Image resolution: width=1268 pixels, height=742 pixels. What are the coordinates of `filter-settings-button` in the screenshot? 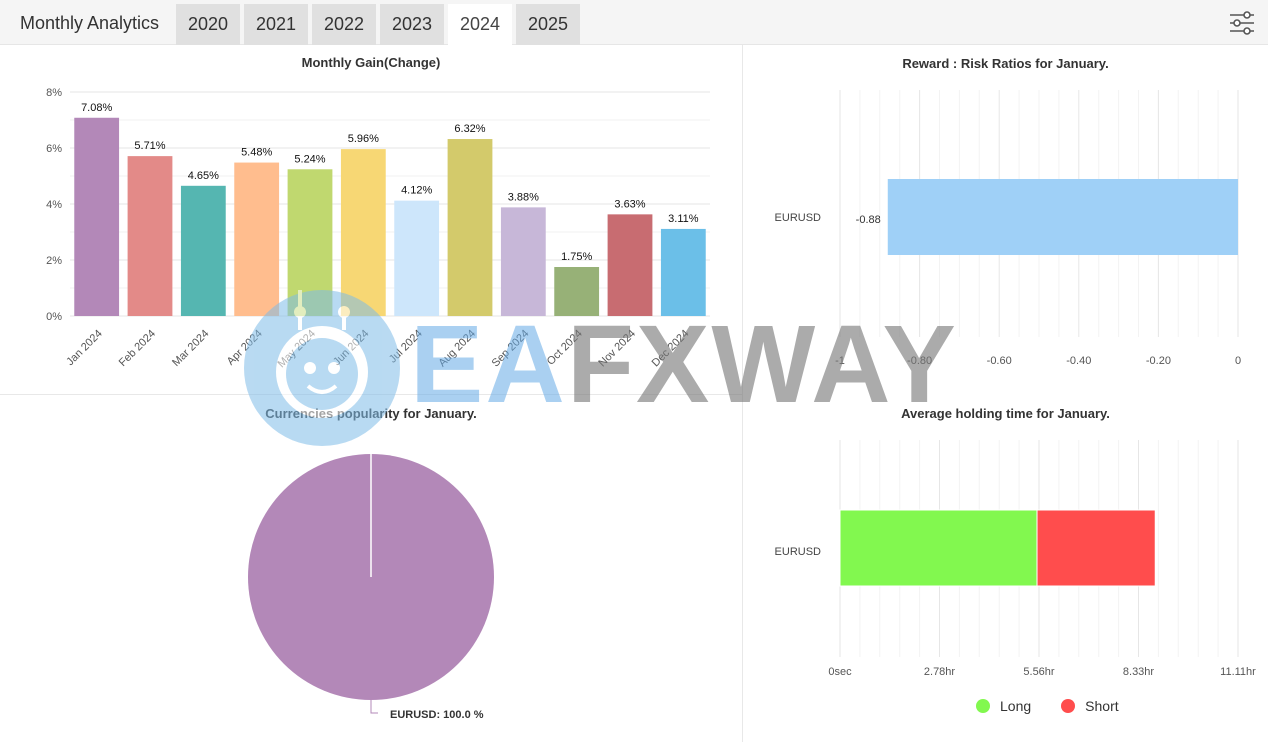 It's located at (1242, 23).